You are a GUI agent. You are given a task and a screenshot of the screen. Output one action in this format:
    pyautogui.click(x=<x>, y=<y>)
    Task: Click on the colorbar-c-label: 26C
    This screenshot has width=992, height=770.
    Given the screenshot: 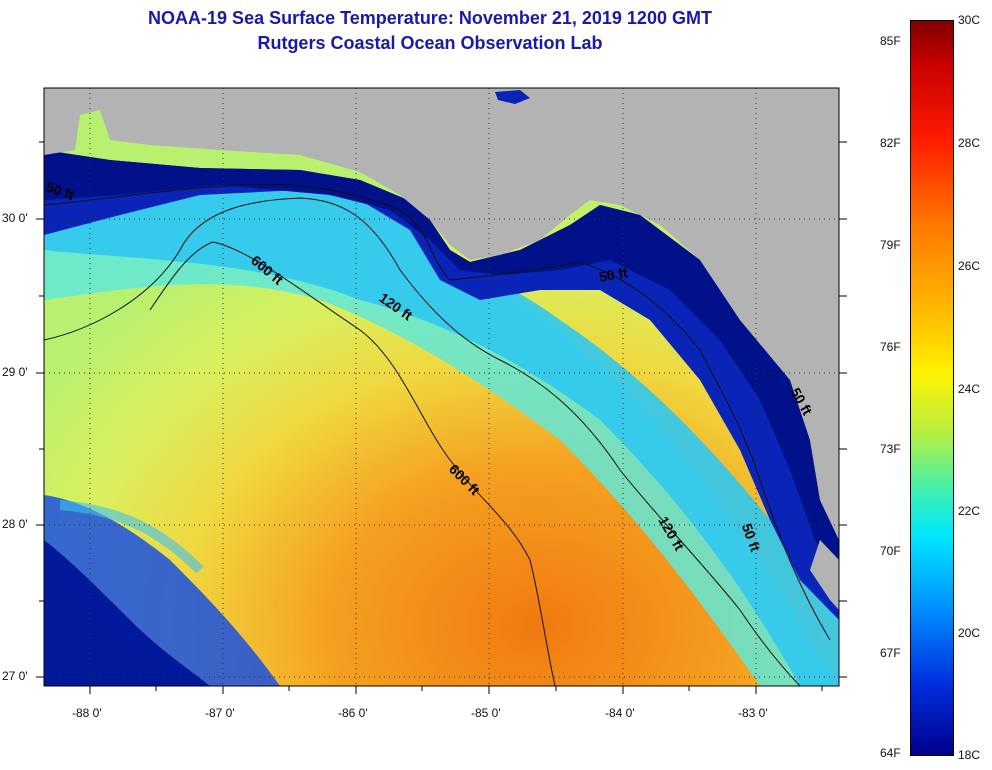 What is the action you would take?
    pyautogui.click(x=969, y=266)
    